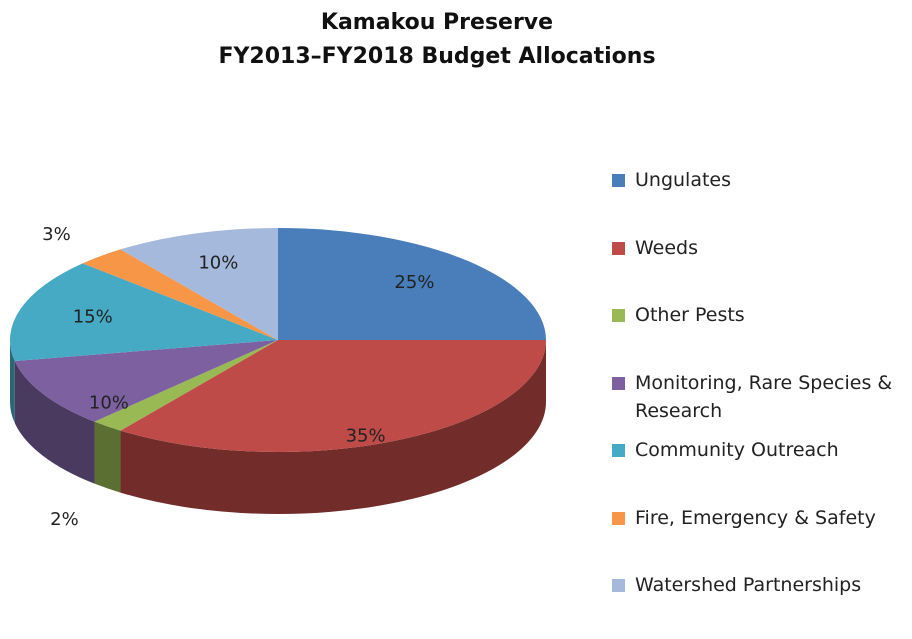 Image resolution: width=912 pixels, height=639 pixels. What do you see at coordinates (759, 268) in the screenshot?
I see `legend-item: Weeds` at bounding box center [759, 268].